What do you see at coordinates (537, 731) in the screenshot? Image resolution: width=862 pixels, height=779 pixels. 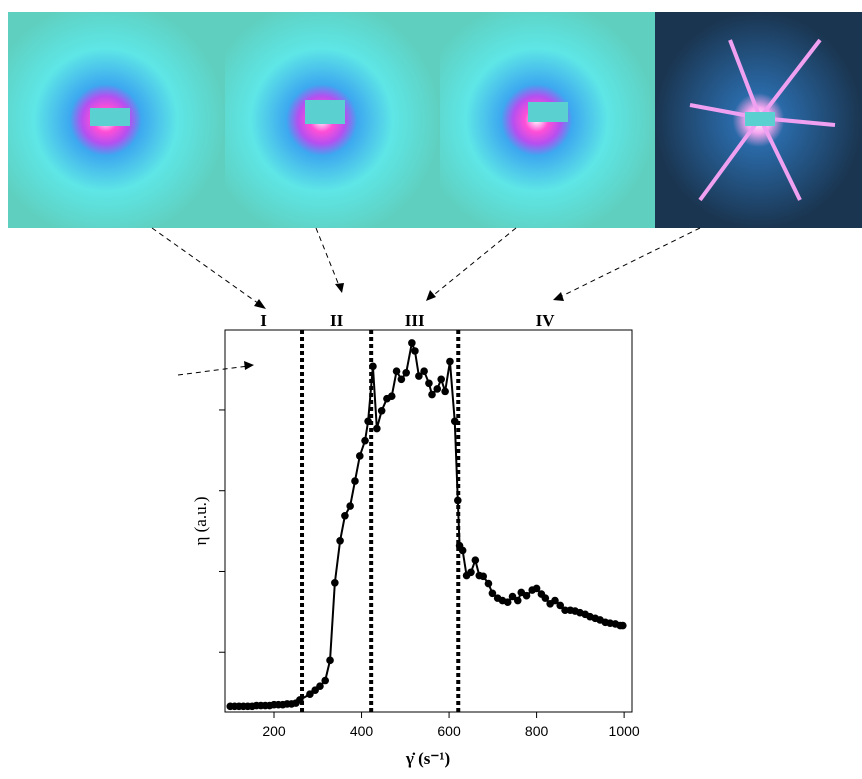 I see `x-tick-label: 800` at bounding box center [537, 731].